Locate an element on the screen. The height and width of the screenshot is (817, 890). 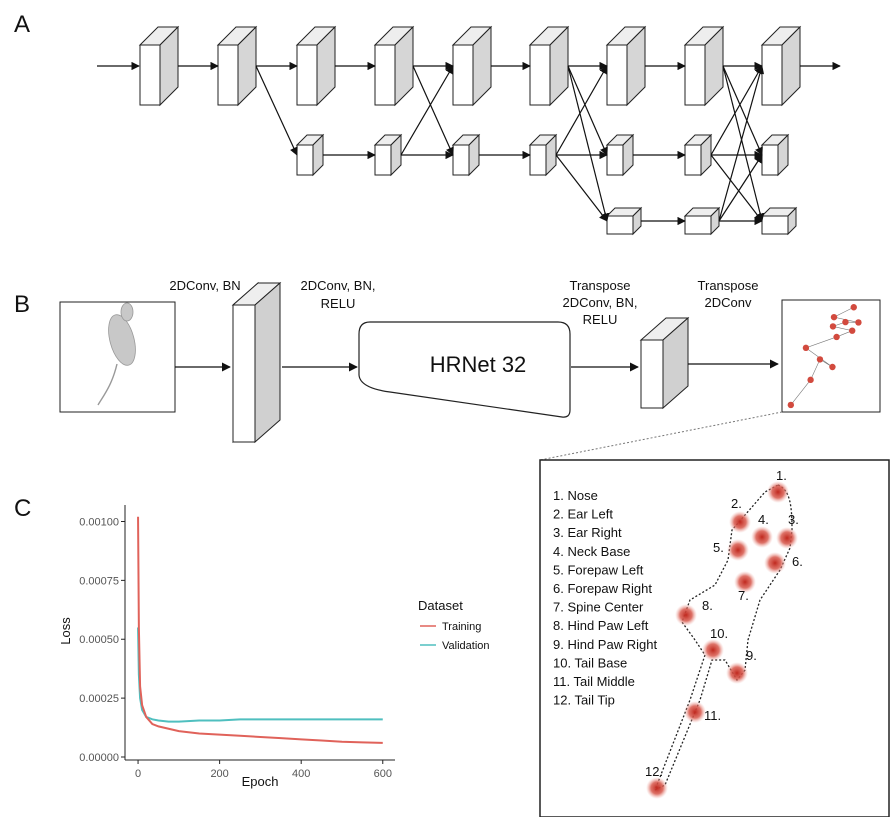
step-label: Transpose is located at coordinates (600, 285).